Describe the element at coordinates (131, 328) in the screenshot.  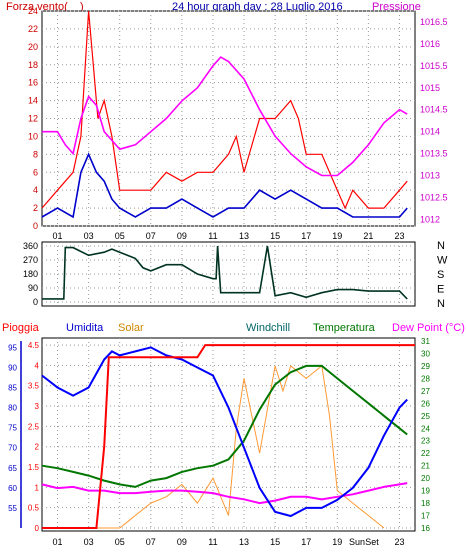
I see `solar-label: Solar` at that location.